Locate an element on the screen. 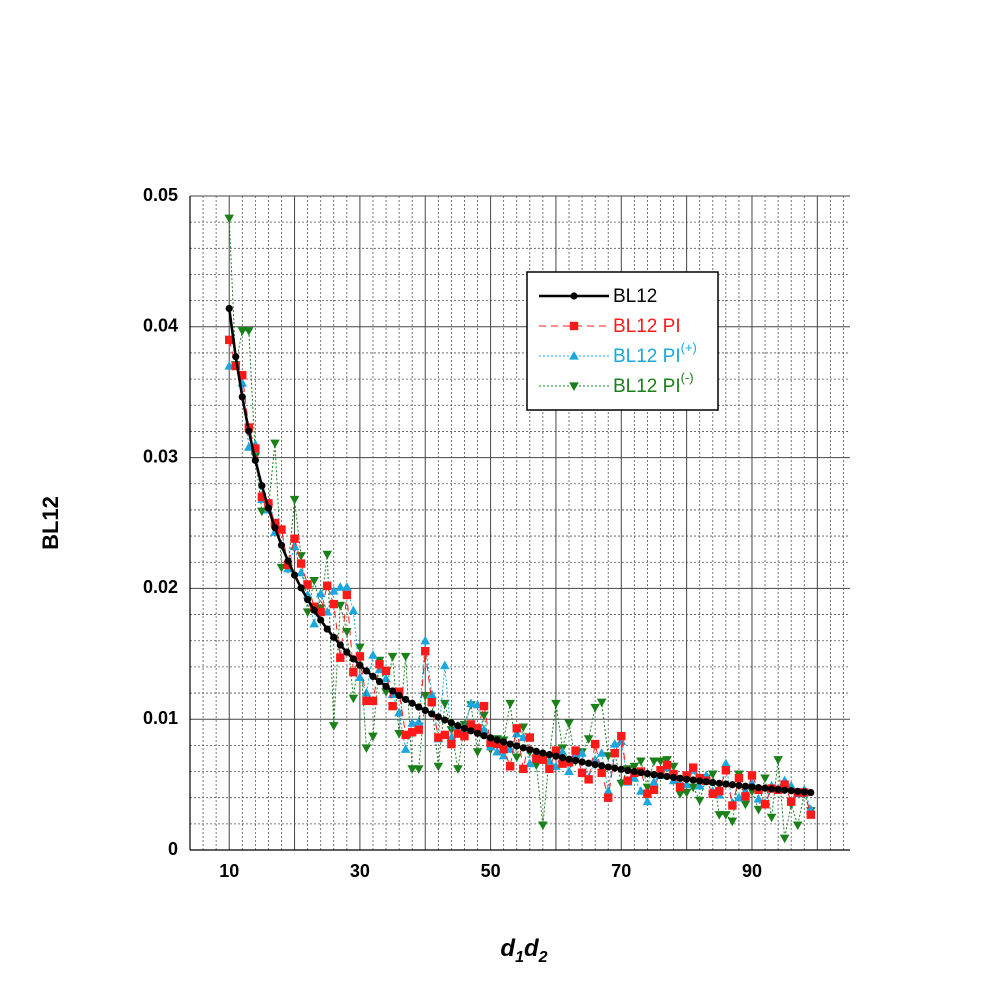 The image size is (981, 981). legend-label: BL12 PI(-) is located at coordinates (653, 383).